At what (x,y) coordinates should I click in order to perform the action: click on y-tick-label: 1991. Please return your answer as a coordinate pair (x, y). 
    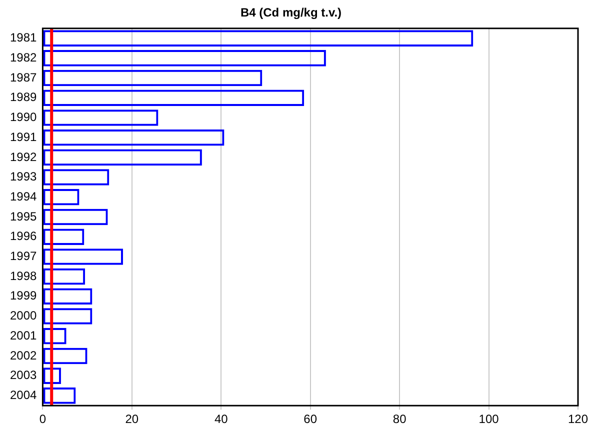
    Looking at the image, I should click on (24, 137).